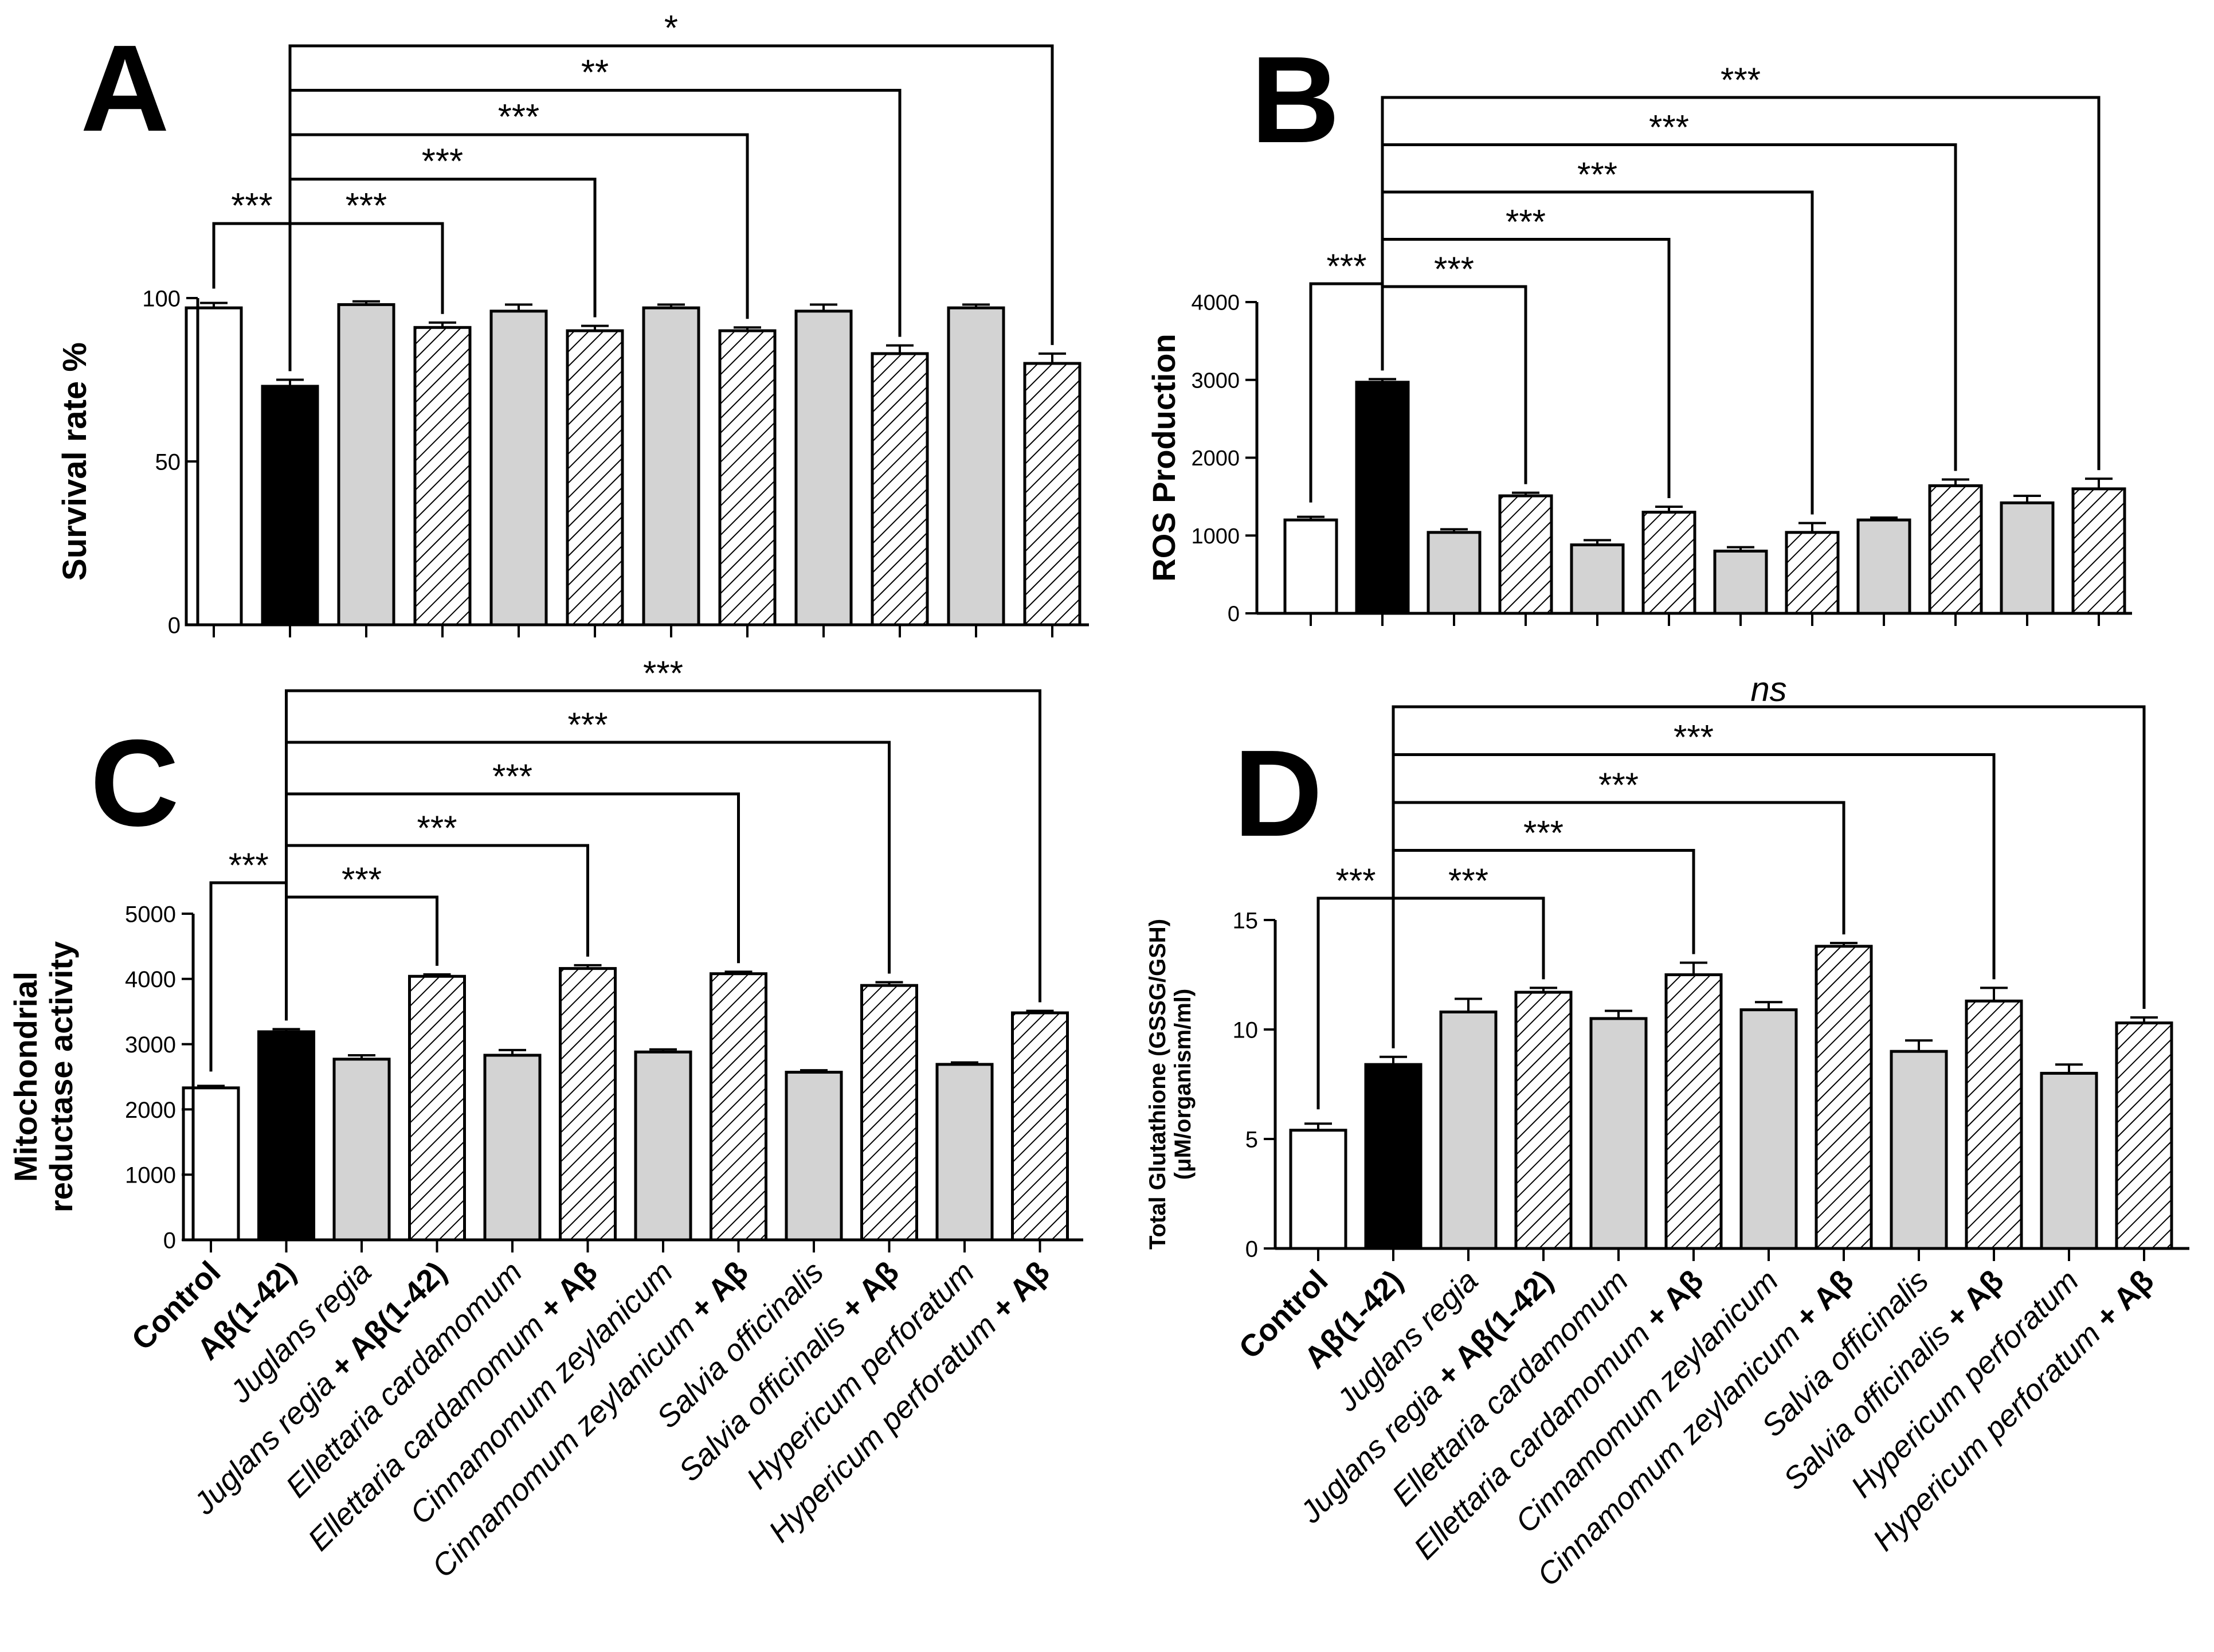  Describe the element at coordinates (124, 88) in the screenshot. I see `panel-letter: A` at that location.